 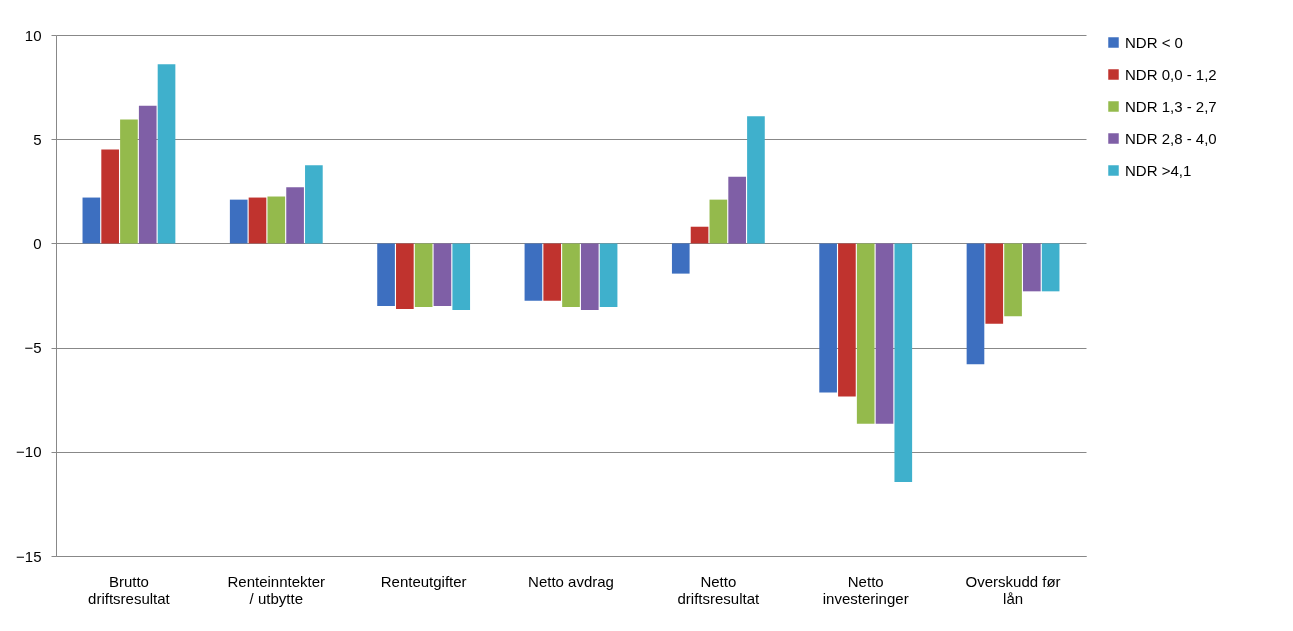 I want to click on x-tick-label: Renteutgifter, so click(x=423, y=581).